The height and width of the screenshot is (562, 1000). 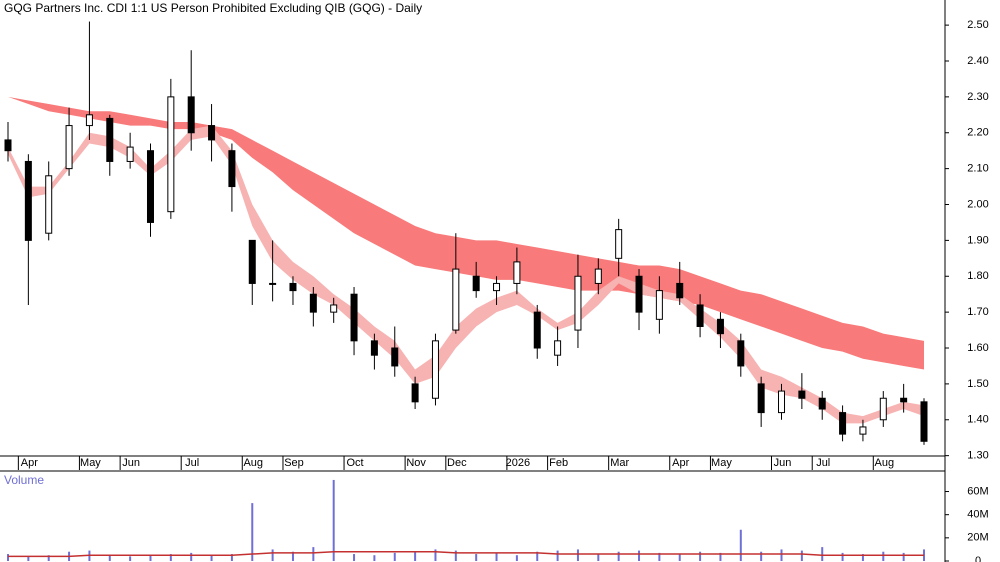 What do you see at coordinates (977, 515) in the screenshot?
I see `y-tick-label: 40M` at bounding box center [977, 515].